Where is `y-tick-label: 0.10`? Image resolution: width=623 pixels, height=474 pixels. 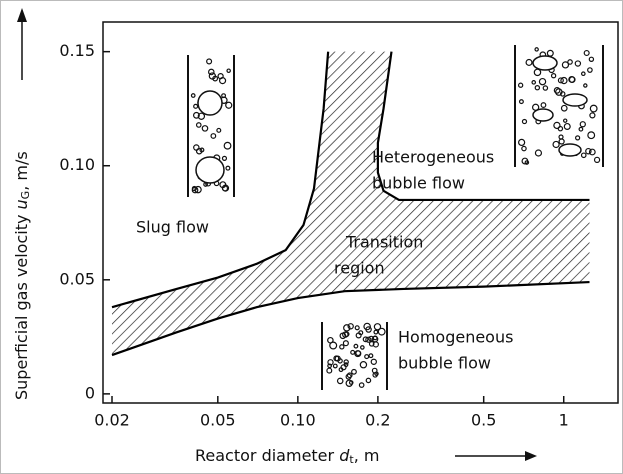 y-tick-label: 0.10 is located at coordinates (77, 164).